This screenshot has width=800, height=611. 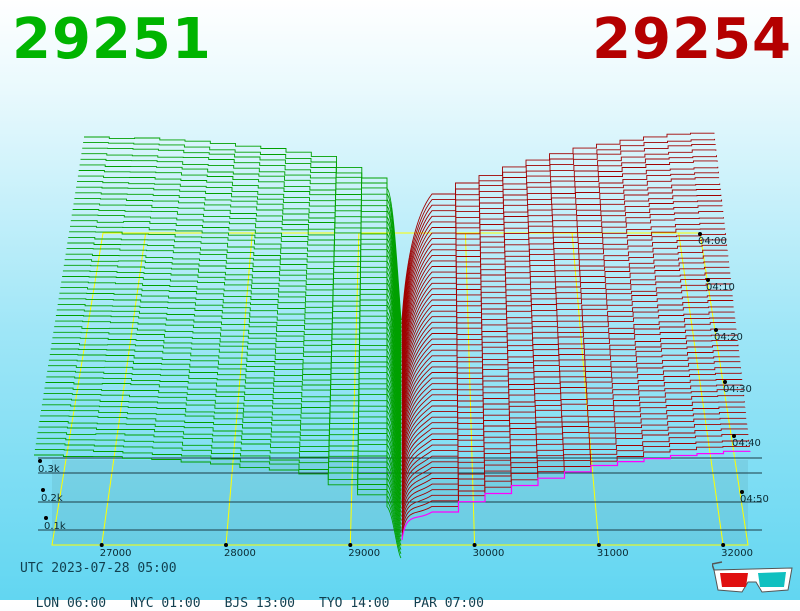 What do you see at coordinates (746, 443) in the screenshot?
I see `time-tick-label: 04:40` at bounding box center [746, 443].